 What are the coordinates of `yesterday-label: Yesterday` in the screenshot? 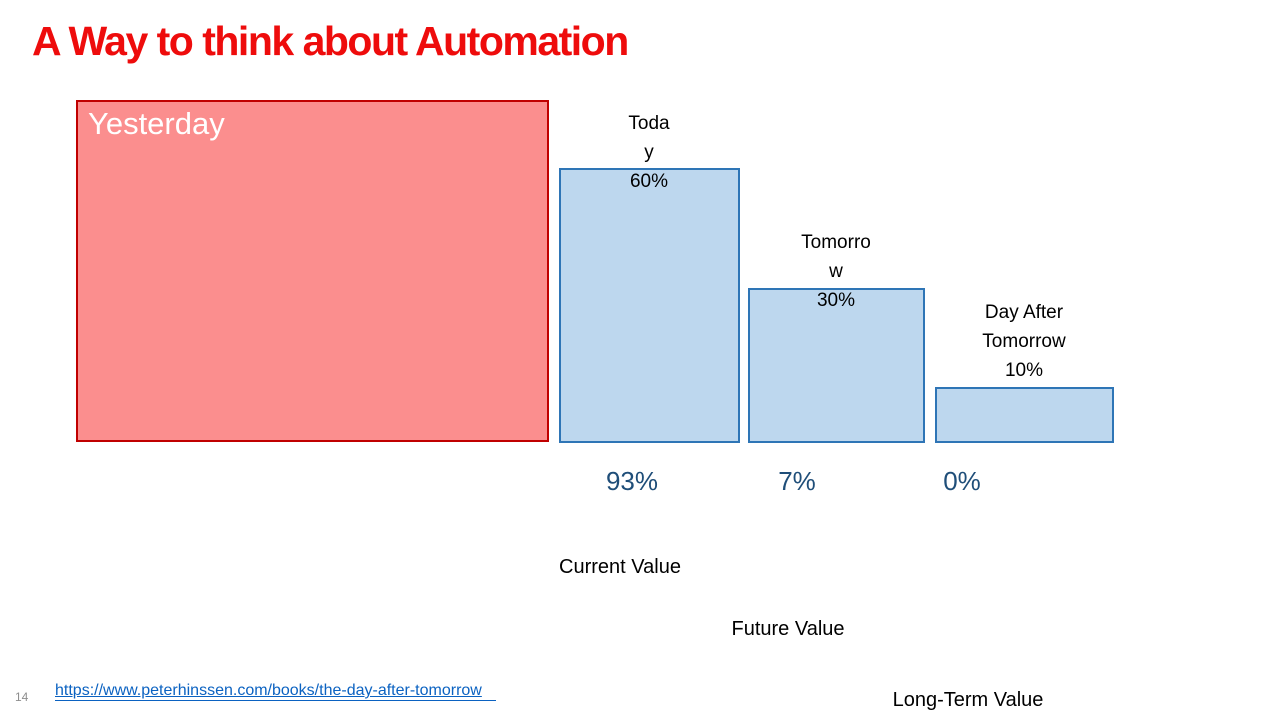 It's located at (156, 123).